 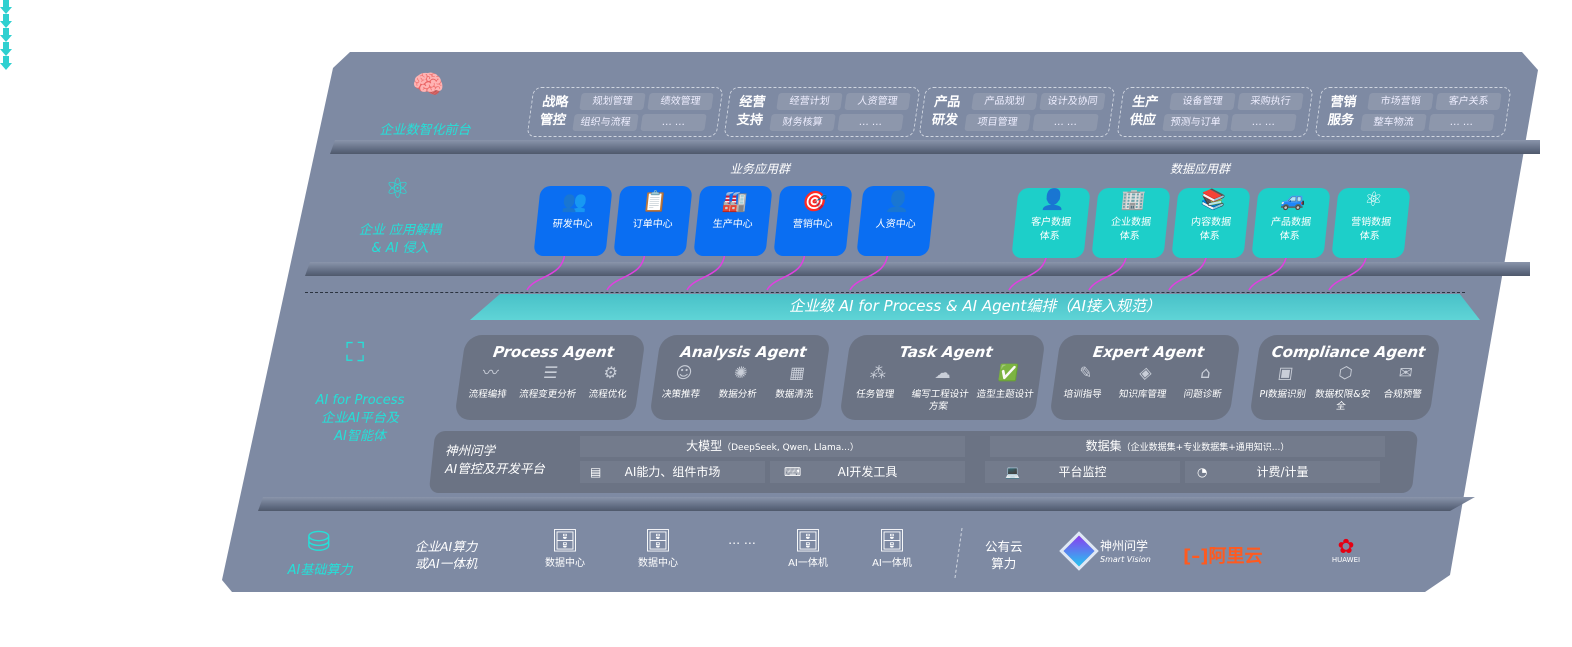 I want to click on agent-card: Process Agent 〰流程编排 ☰ 流程变更分析 ⚙ 流程优化, so click(x=550, y=377).